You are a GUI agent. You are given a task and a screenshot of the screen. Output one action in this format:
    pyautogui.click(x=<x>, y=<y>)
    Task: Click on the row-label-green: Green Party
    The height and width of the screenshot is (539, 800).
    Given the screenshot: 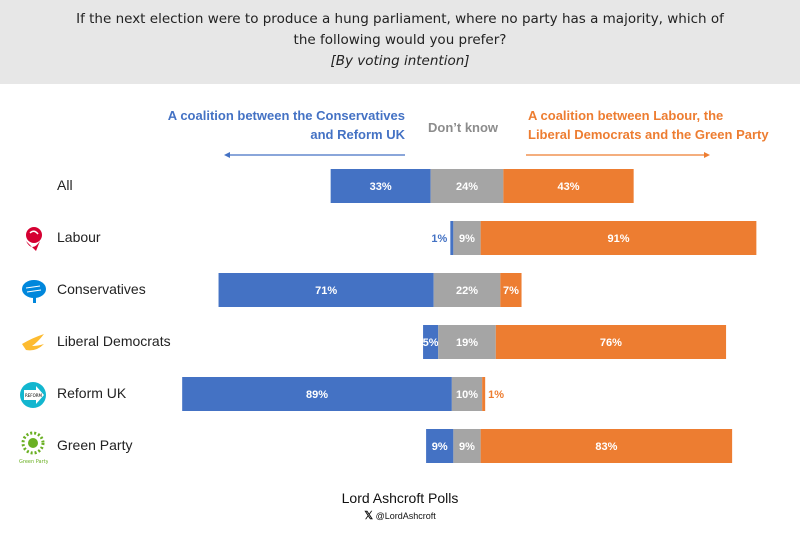 What is the action you would take?
    pyautogui.click(x=95, y=445)
    